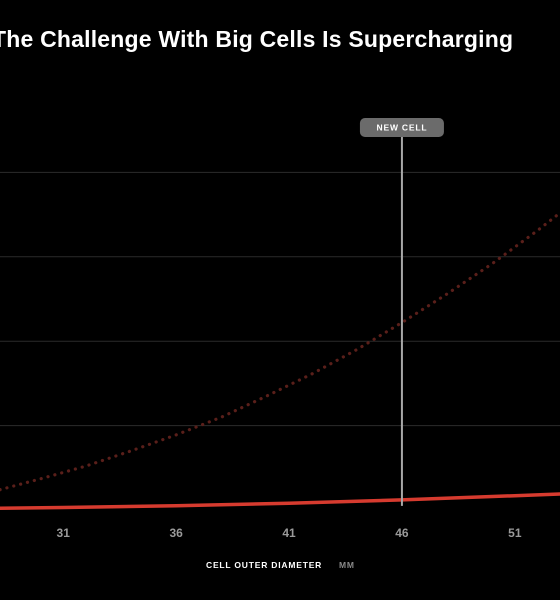  Describe the element at coordinates (401, 312) in the screenshot. I see `new-cell-marker: NEW CELL` at that location.